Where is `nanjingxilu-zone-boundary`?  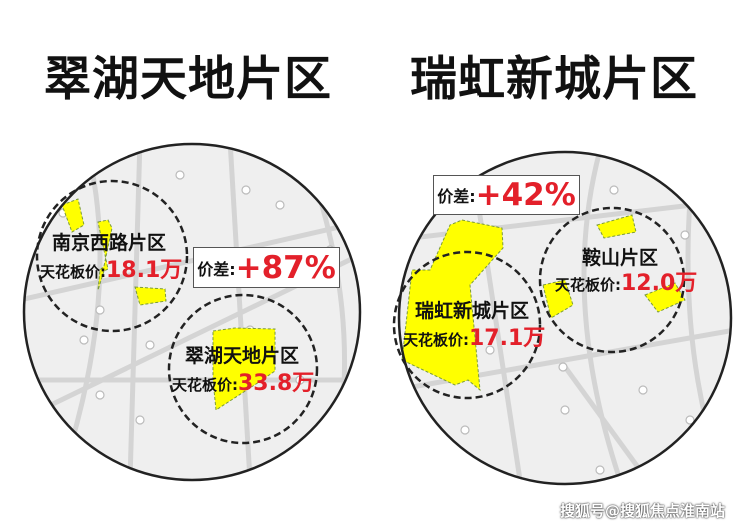
nanjingxilu-zone-boundary is located at coordinates (112, 256).